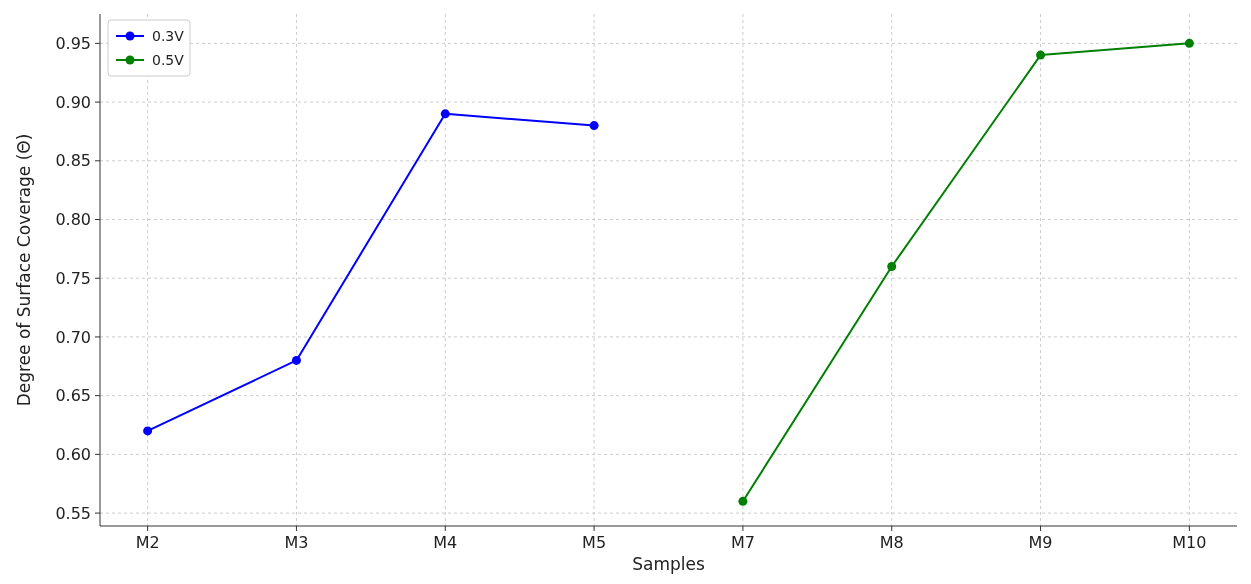 The image size is (1251, 584). Describe the element at coordinates (73, 337) in the screenshot. I see `y-tick-label: 0.70` at that location.